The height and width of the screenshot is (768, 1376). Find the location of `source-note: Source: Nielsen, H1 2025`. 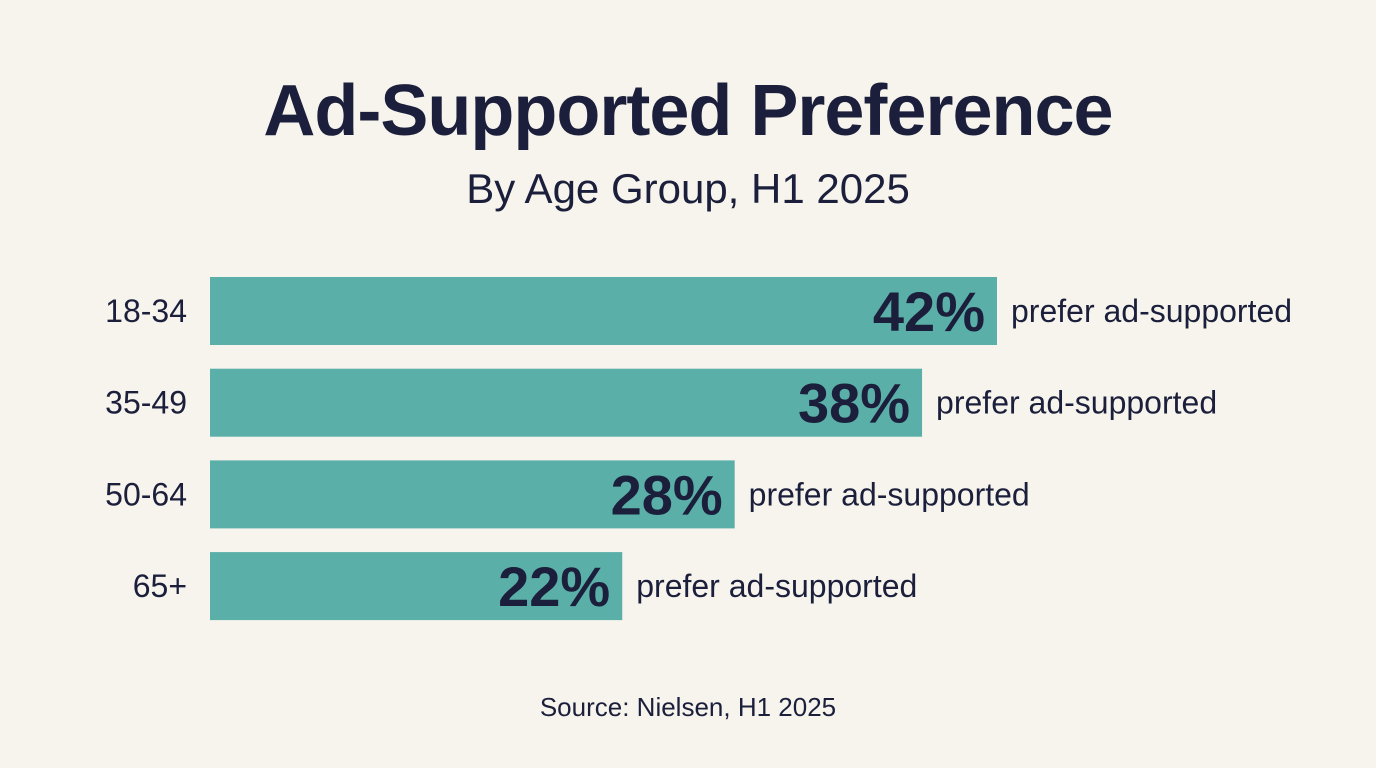

source-note: Source: Nielsen, H1 2025 is located at coordinates (688, 707).